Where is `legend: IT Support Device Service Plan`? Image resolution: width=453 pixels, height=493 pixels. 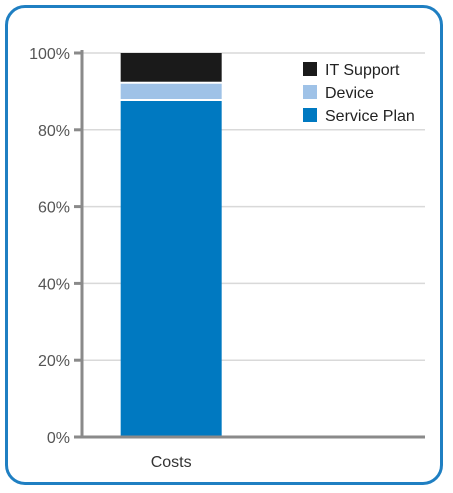
legend: IT Support Device Service Plan is located at coordinates (359, 93).